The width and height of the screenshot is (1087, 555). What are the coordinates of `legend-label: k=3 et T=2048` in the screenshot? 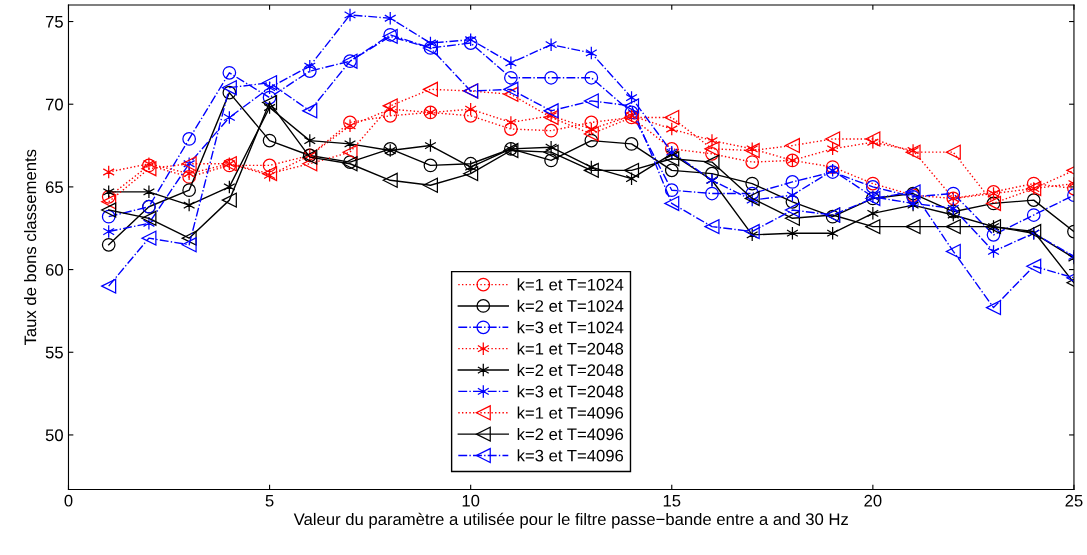 It's located at (570, 391).